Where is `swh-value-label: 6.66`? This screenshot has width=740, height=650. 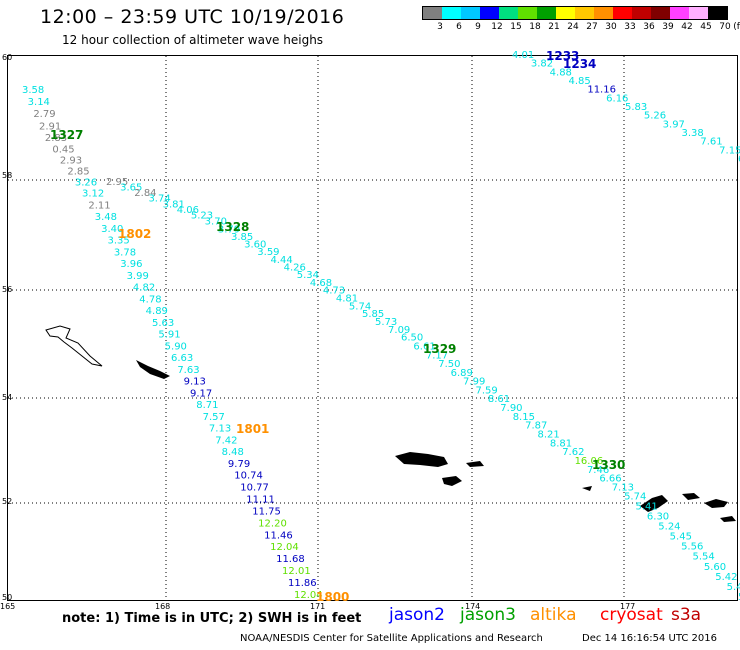
swh-value-label: 6.66 is located at coordinates (610, 479).